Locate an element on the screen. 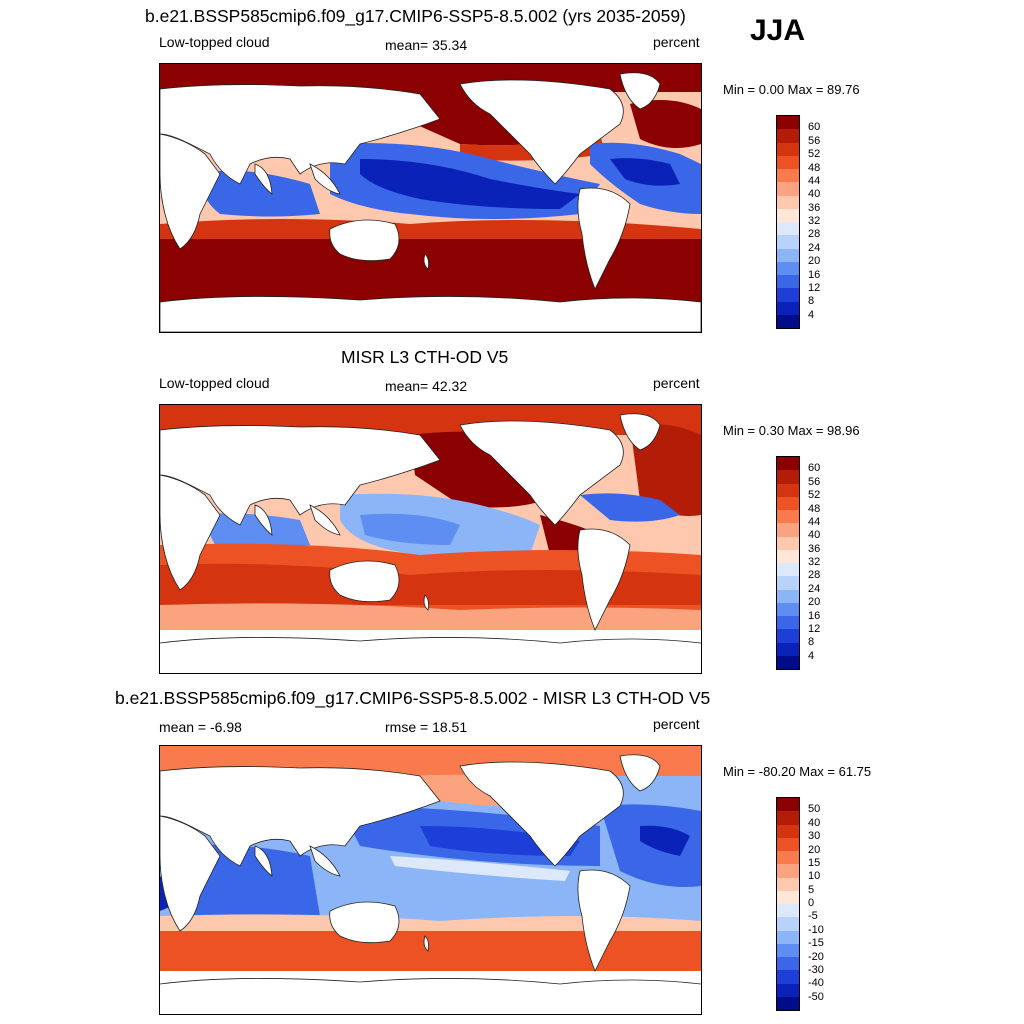 The image size is (1024, 1024). panel-1-minmax: Min = 0.00 Max = 89.76 is located at coordinates (791, 89).